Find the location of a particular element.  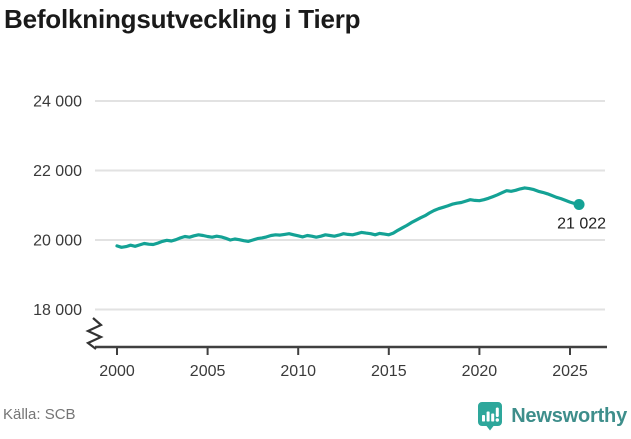

x-tick-label: 2020 is located at coordinates (480, 371).